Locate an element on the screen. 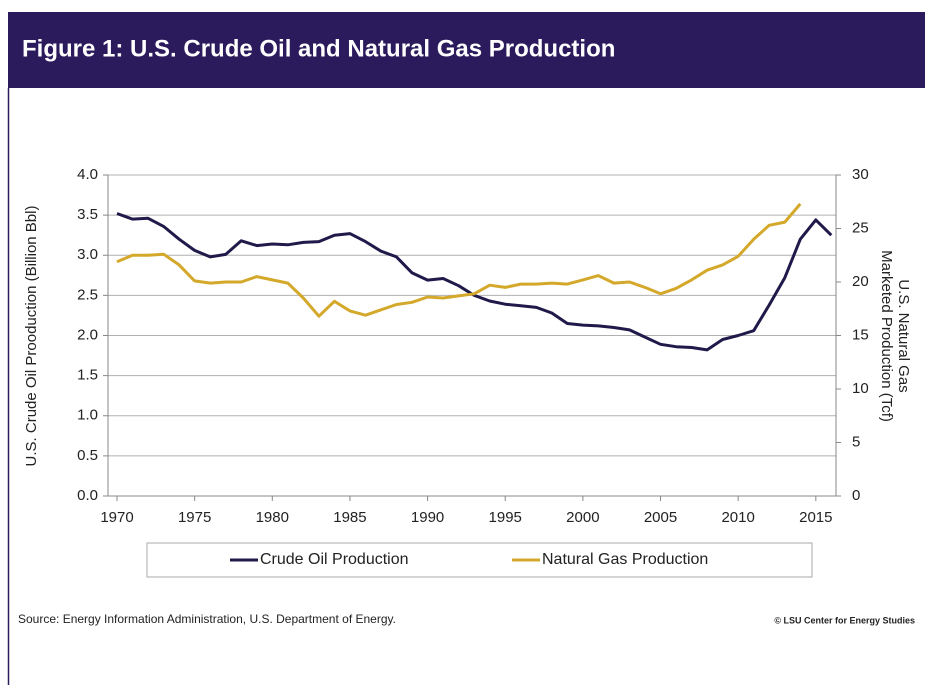  x-tick-label: 2015 is located at coordinates (815, 517).